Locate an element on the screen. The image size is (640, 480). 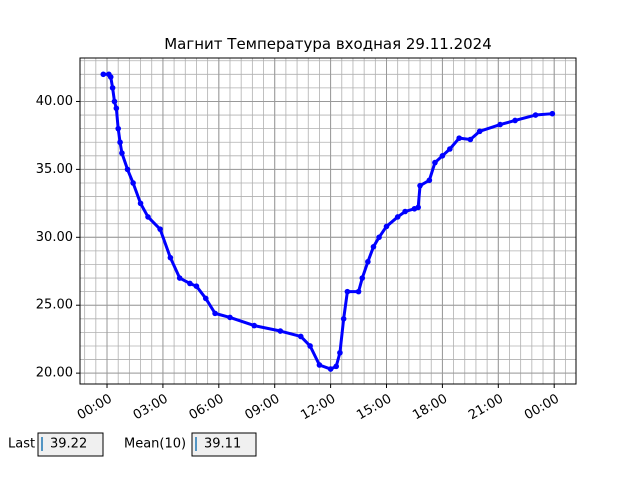
x-tick-label: 18:00 is located at coordinates (430, 408).